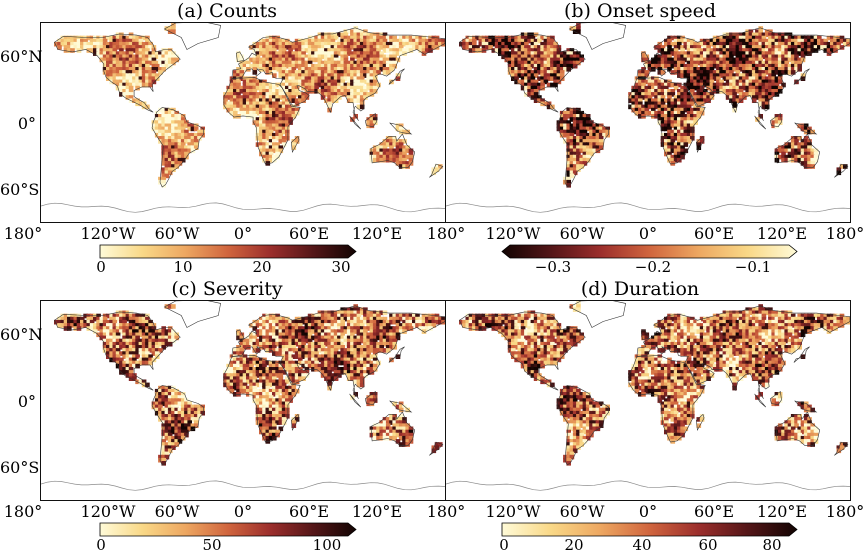 This screenshot has width=865, height=554. What do you see at coordinates (177, 511) in the screenshot?
I see `lon-label-60w-c: 60°W` at bounding box center [177, 511].